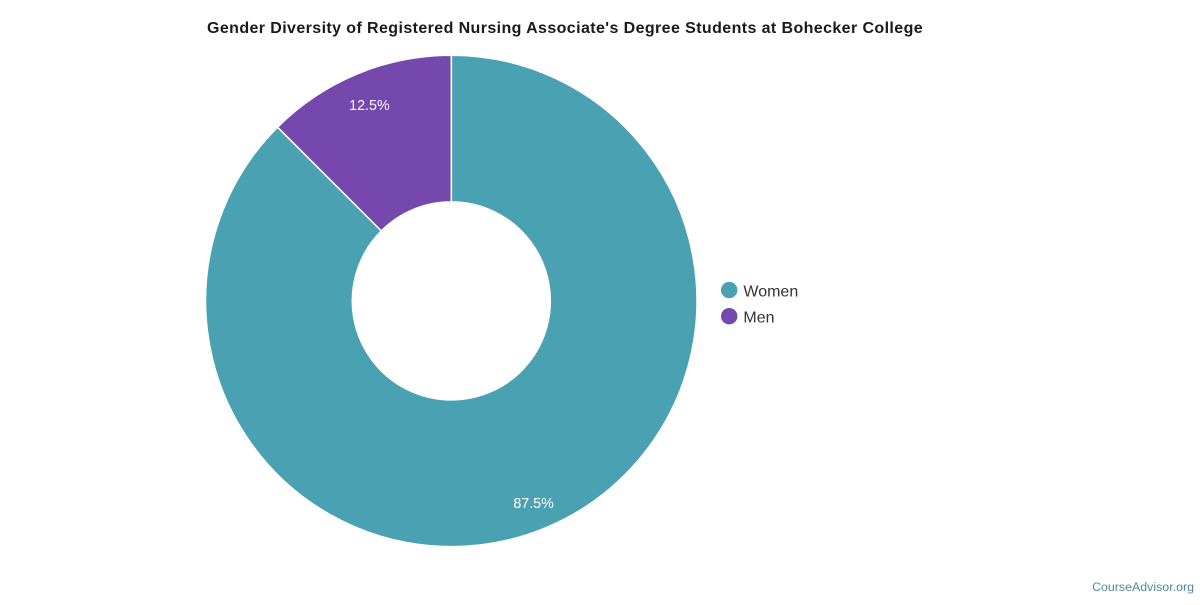 This screenshot has width=1200, height=605. Describe the element at coordinates (1143, 587) in the screenshot. I see `svg-text: CourseAdvisor.org` at that location.